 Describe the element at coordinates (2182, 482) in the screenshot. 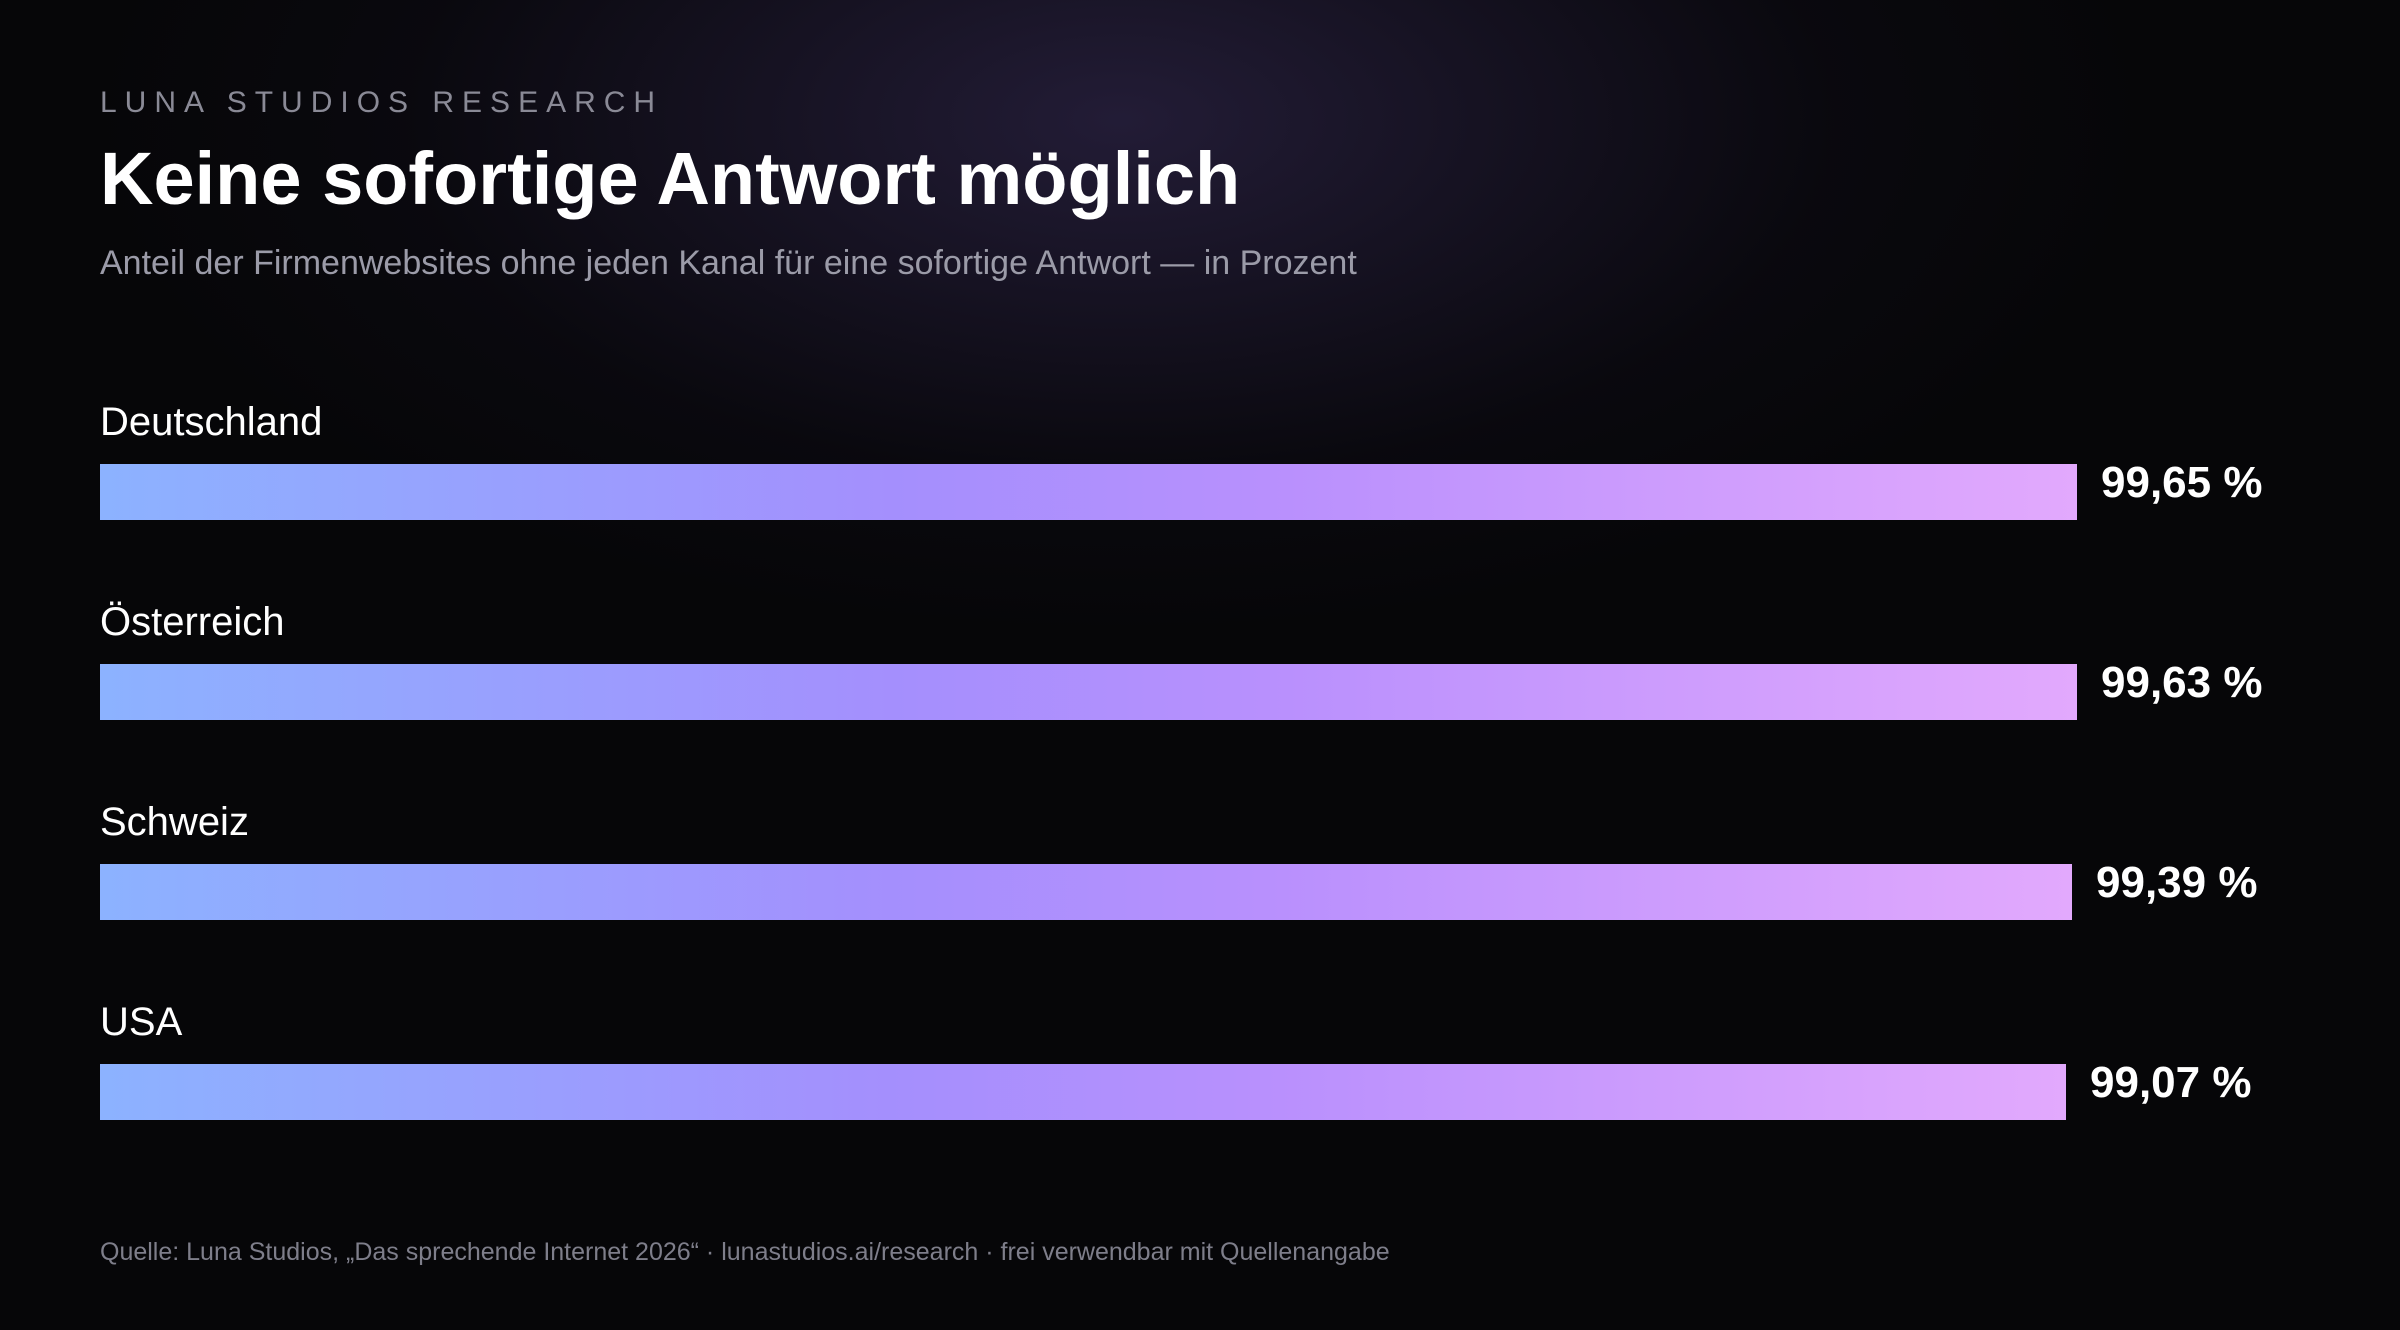

I see `value-label: 99,65 %` at that location.